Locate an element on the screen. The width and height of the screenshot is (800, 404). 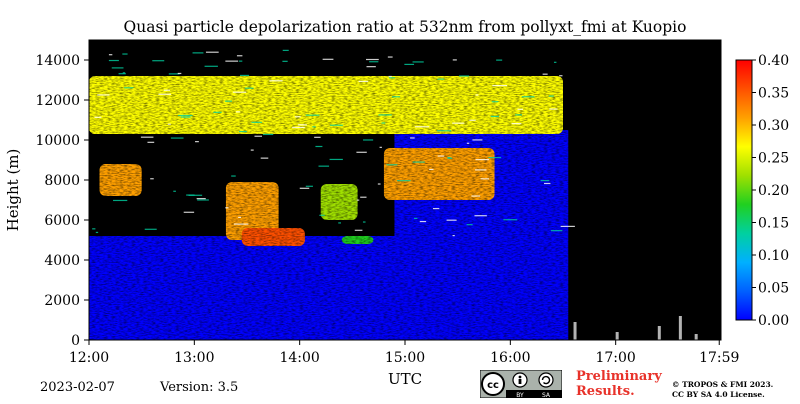
y-tick-label: 6000 is located at coordinates (62, 221).